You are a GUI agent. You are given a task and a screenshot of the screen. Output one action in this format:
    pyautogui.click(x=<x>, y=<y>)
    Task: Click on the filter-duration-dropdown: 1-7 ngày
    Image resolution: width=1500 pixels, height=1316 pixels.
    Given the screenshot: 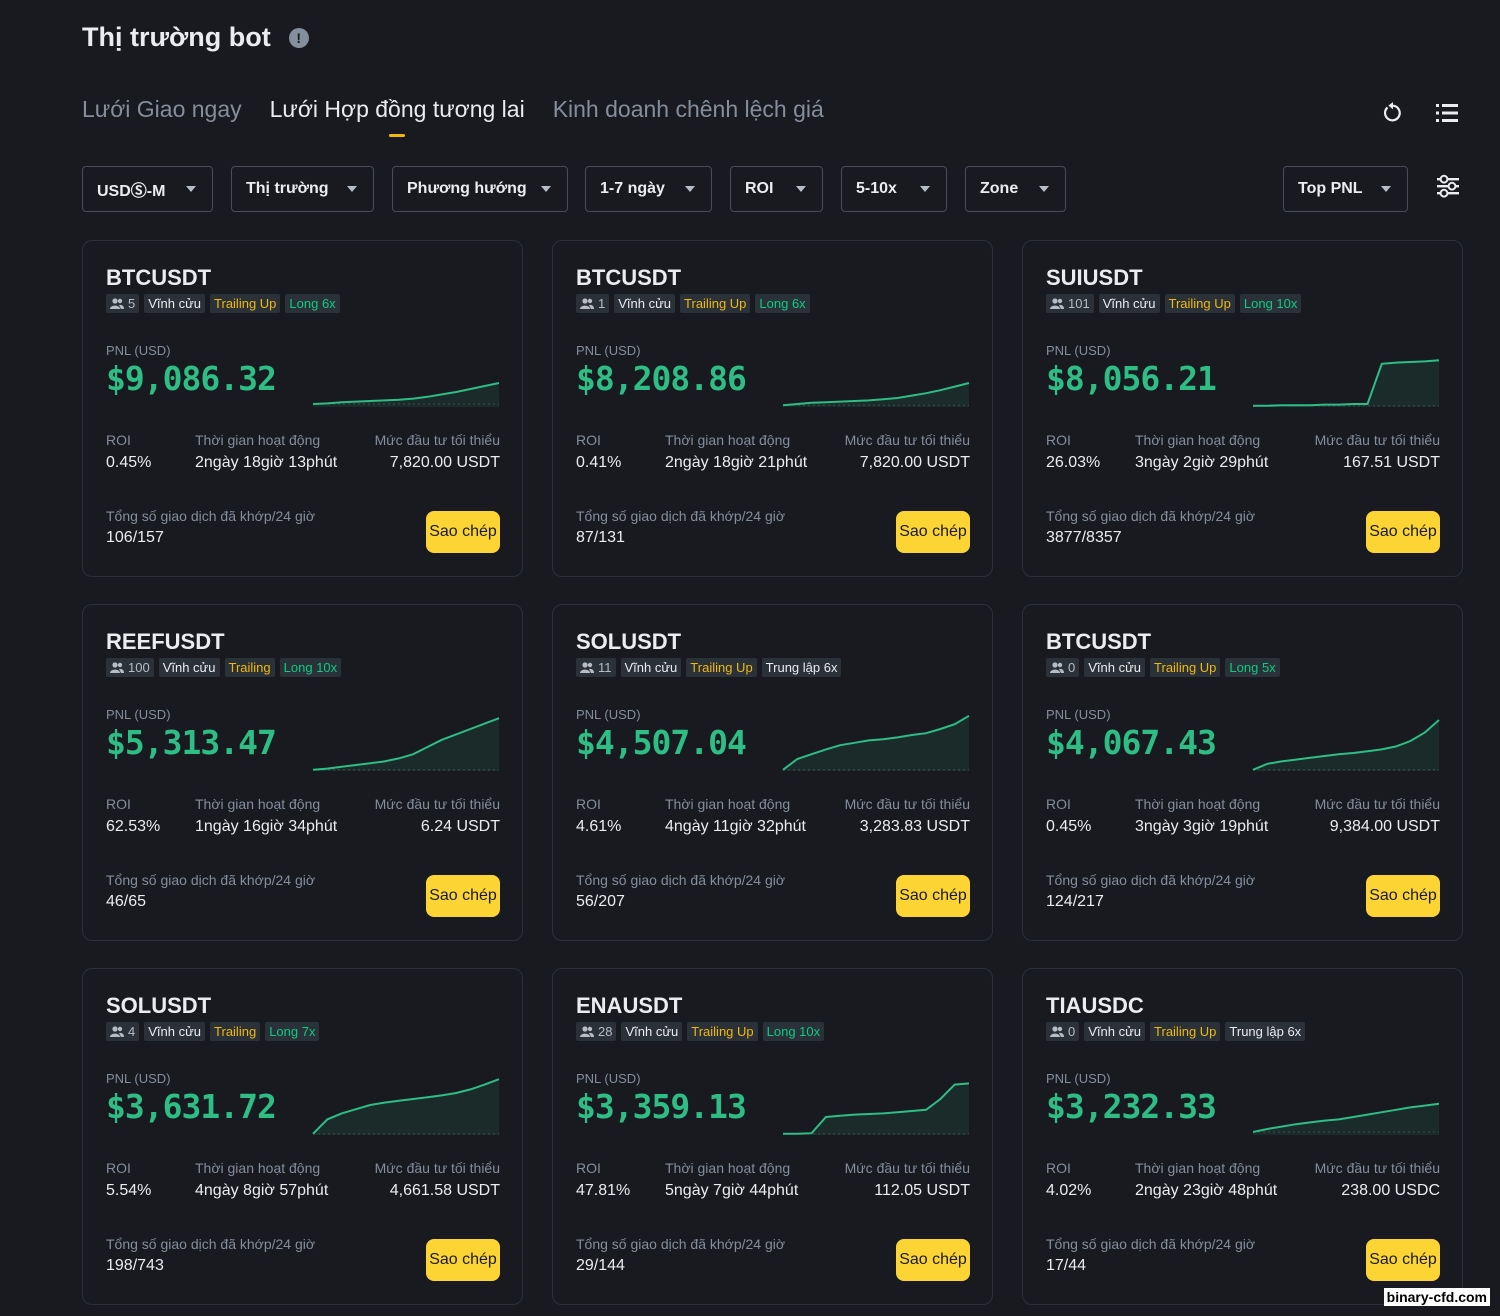 What is the action you would take?
    pyautogui.click(x=648, y=189)
    